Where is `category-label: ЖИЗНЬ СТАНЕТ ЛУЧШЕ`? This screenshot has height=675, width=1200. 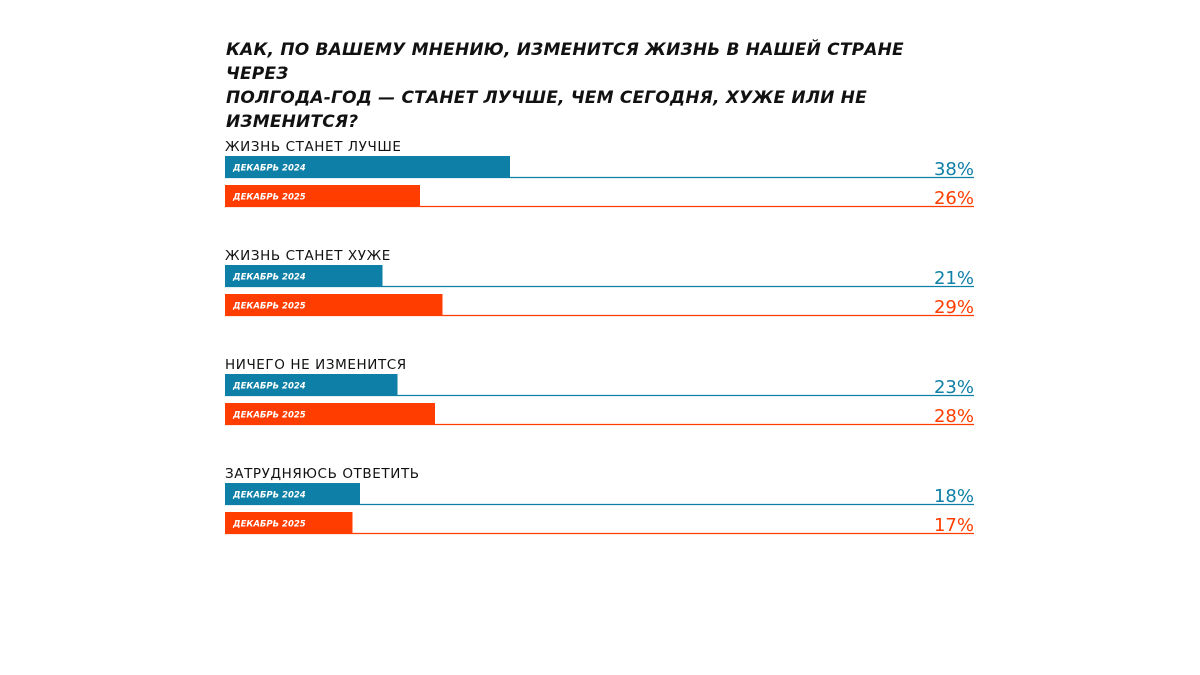 category-label: ЖИЗНЬ СТАНЕТ ЛУЧШЕ is located at coordinates (313, 147).